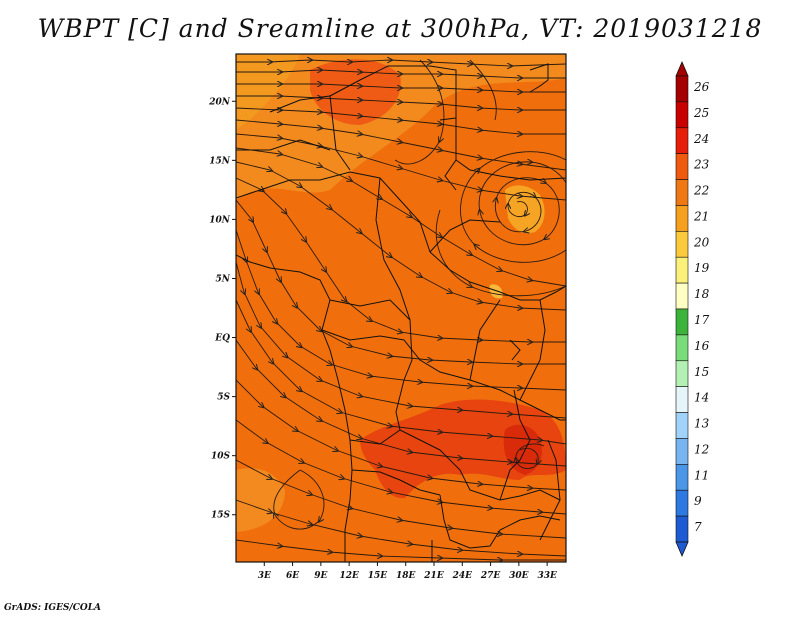 The width and height of the screenshot is (800, 618). I want to click on colorbar-label: 23, so click(701, 165).